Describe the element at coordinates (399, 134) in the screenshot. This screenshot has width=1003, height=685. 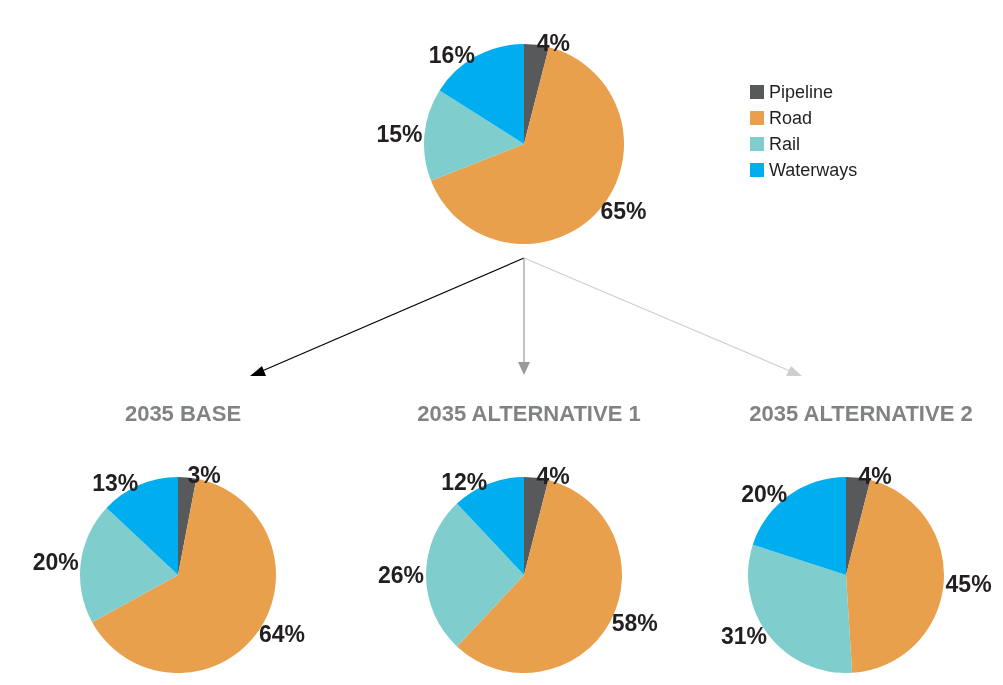
I see `data-label: 15%` at that location.